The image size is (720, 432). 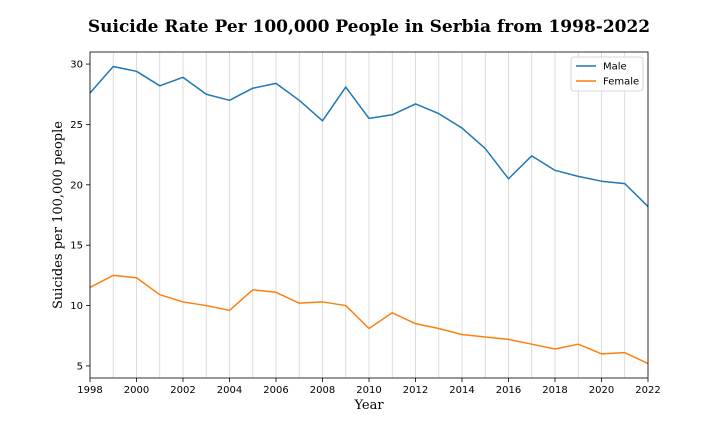 I want to click on data-point-male-2021, so click(x=624, y=183).